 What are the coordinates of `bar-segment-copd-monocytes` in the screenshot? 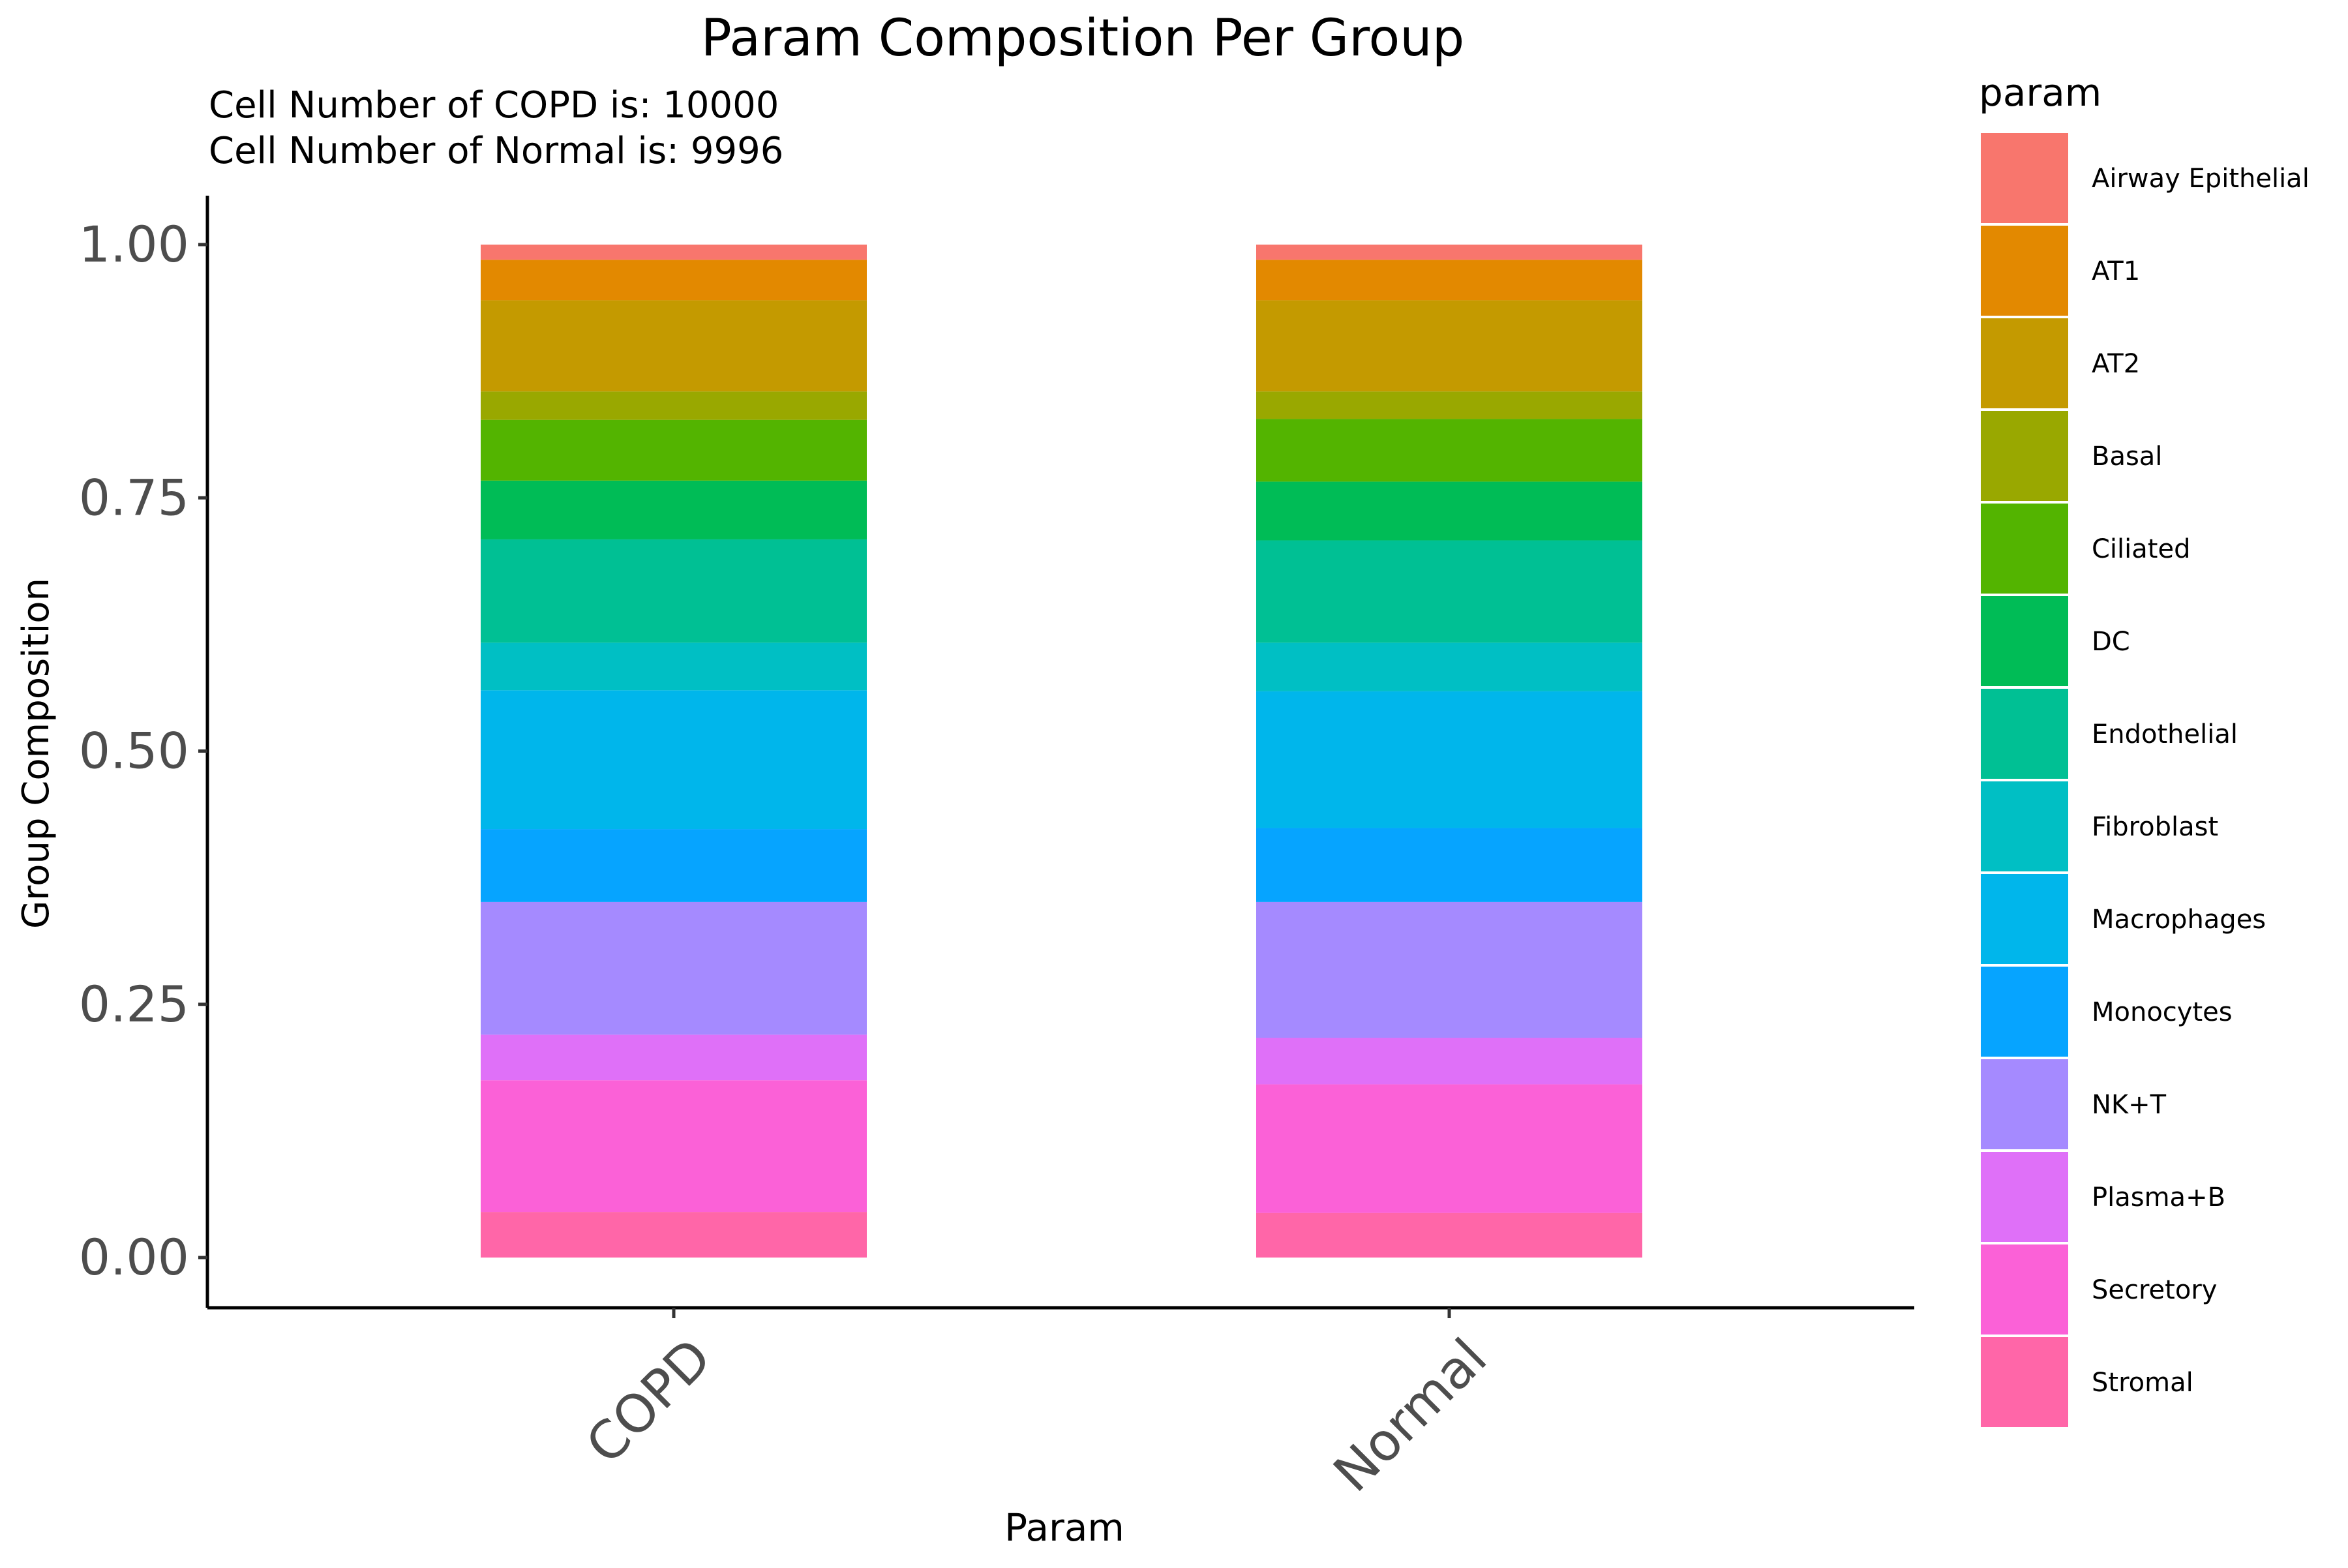 It's located at (674, 865).